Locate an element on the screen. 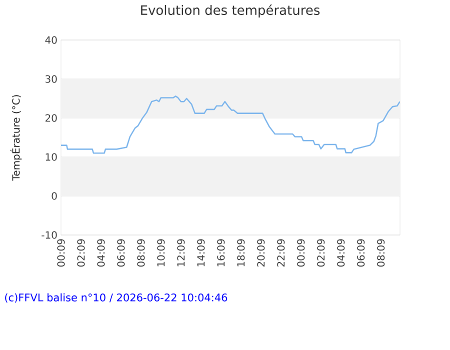  x-tick-label: 10:09 is located at coordinates (161, 252).